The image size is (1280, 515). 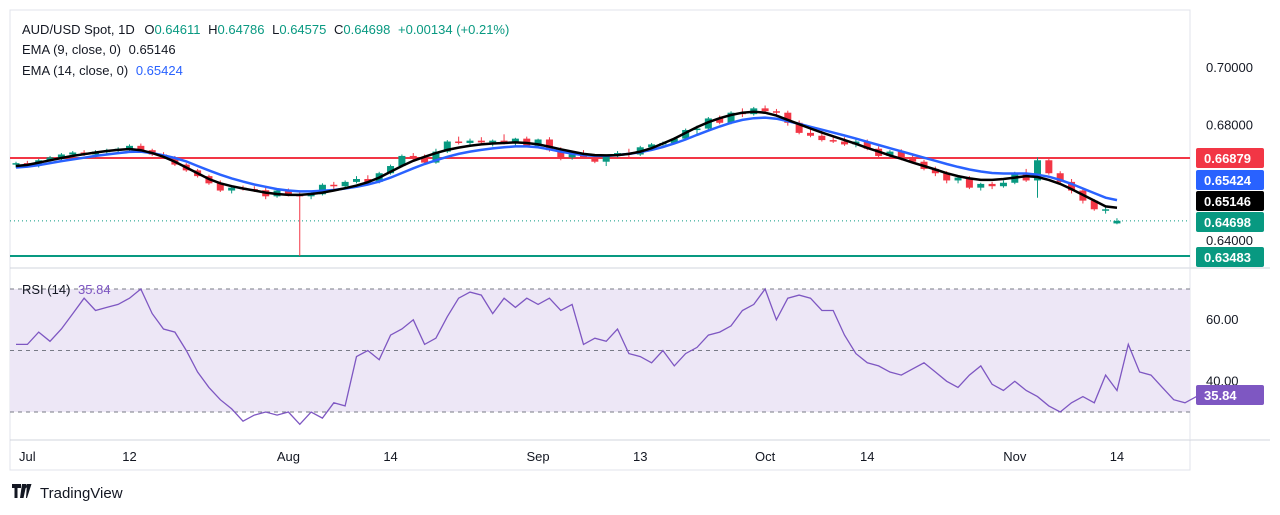 What do you see at coordinates (867, 456) in the screenshot?
I see `time-tick-label: 14` at bounding box center [867, 456].